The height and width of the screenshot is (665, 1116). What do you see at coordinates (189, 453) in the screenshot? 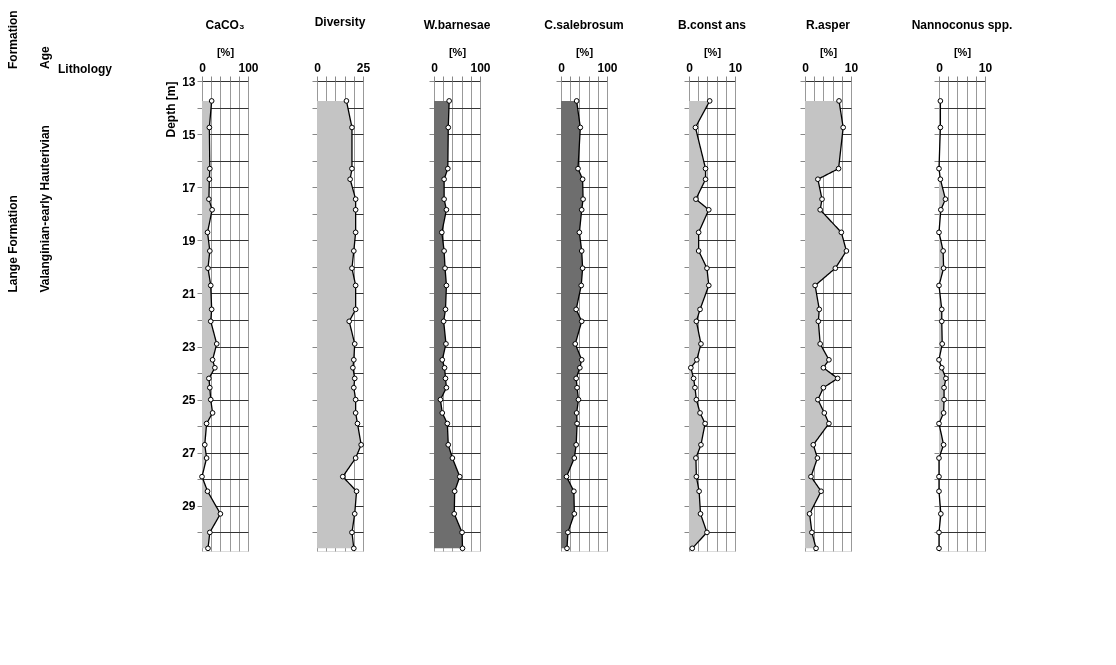
I see `y-tick-label: 27` at bounding box center [189, 453].